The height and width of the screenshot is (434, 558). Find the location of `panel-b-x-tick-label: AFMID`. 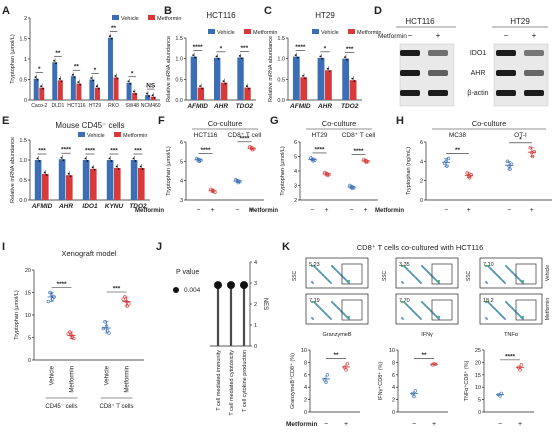

panel-b-x-tick-label: AFMID is located at coordinates (197, 106).